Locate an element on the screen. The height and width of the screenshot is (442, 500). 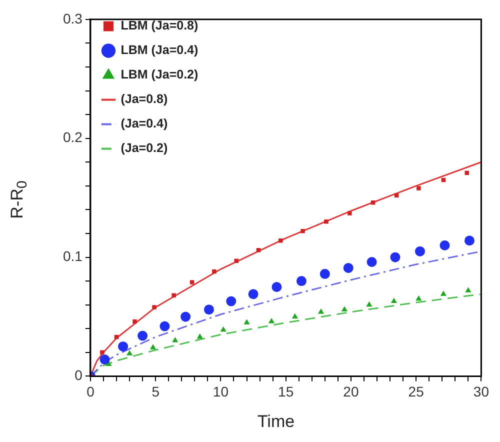
x-tick-label: 15 is located at coordinates (286, 391).